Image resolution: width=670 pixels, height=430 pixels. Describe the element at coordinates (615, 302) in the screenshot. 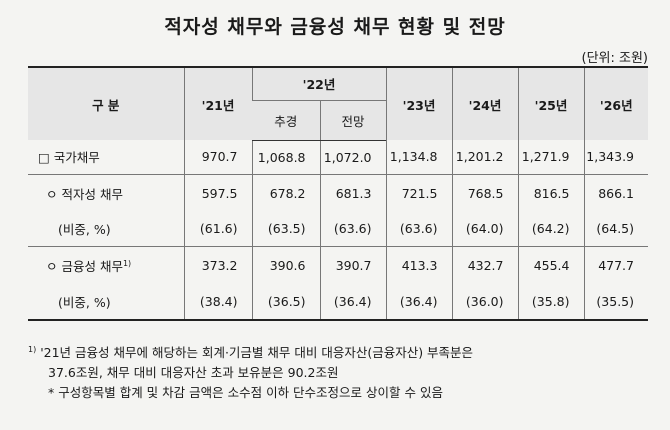

I see `table-cell: (35.5)` at that location.